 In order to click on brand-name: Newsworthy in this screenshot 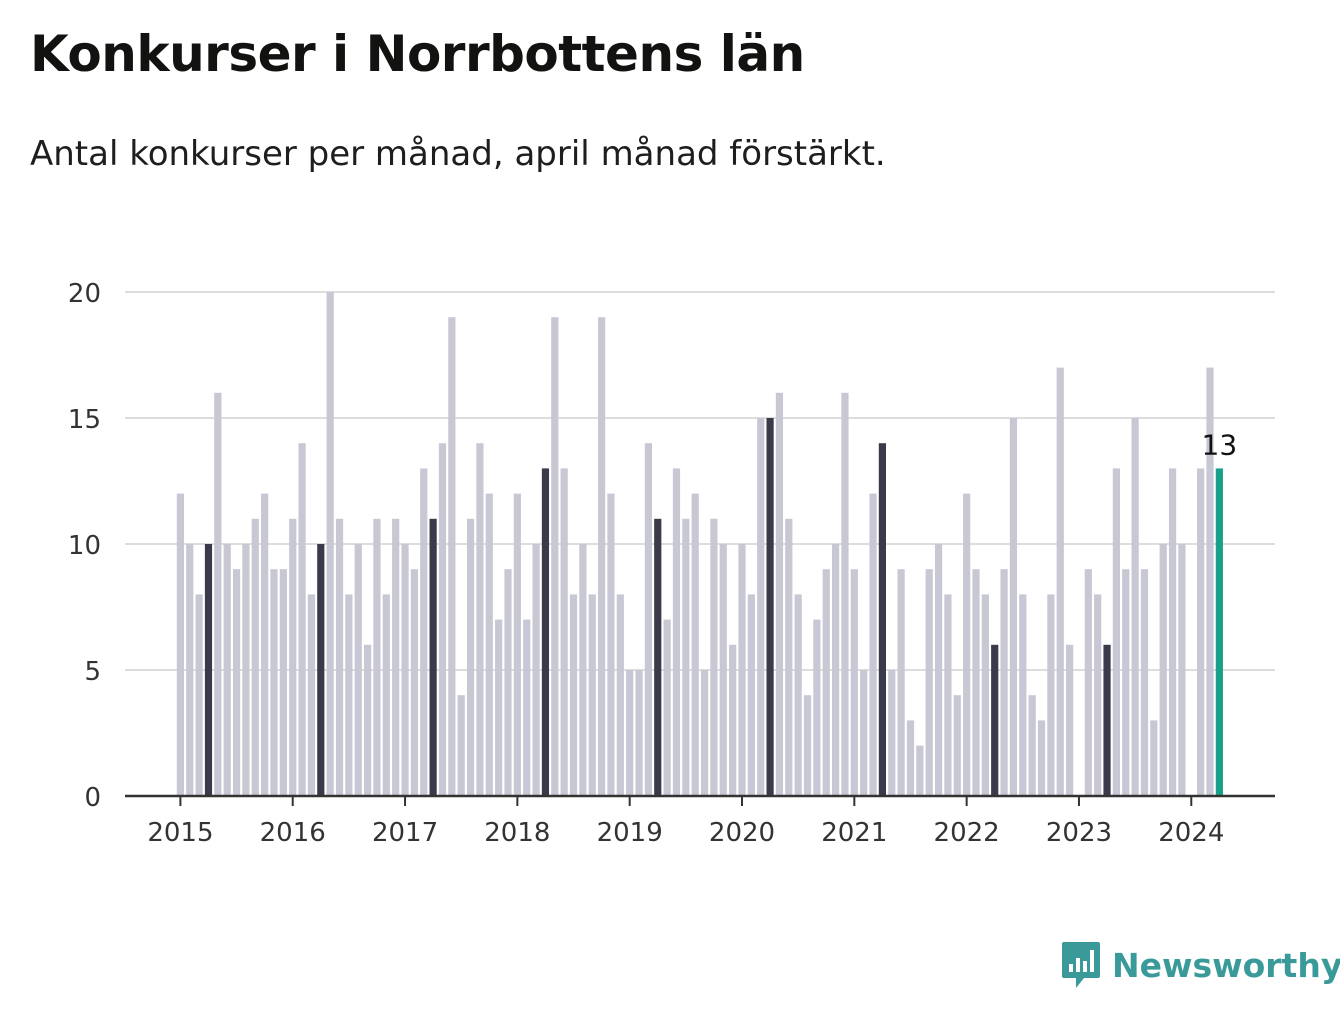, I will do `click(1226, 965)`.